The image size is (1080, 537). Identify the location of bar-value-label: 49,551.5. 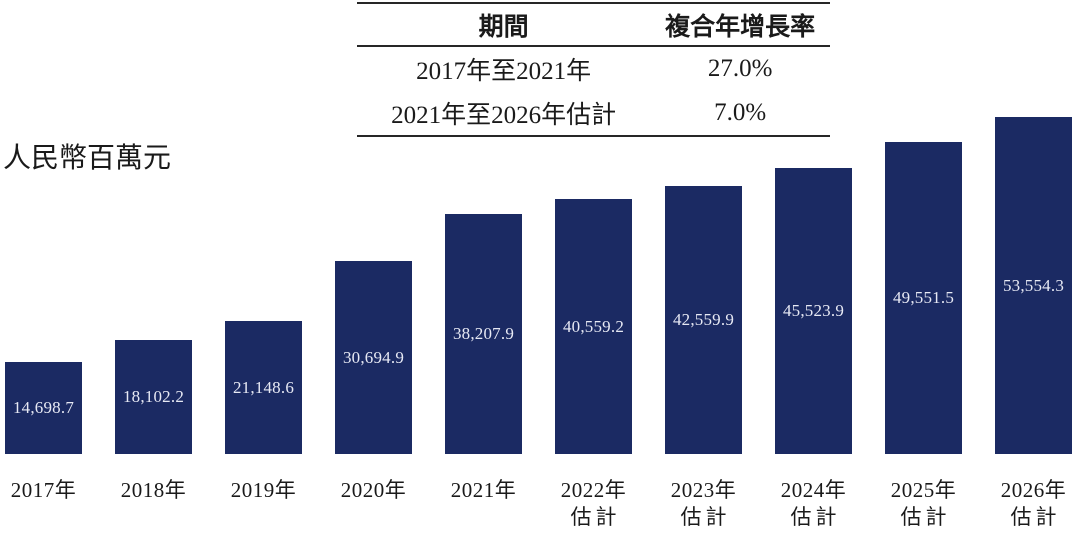
(923, 297).